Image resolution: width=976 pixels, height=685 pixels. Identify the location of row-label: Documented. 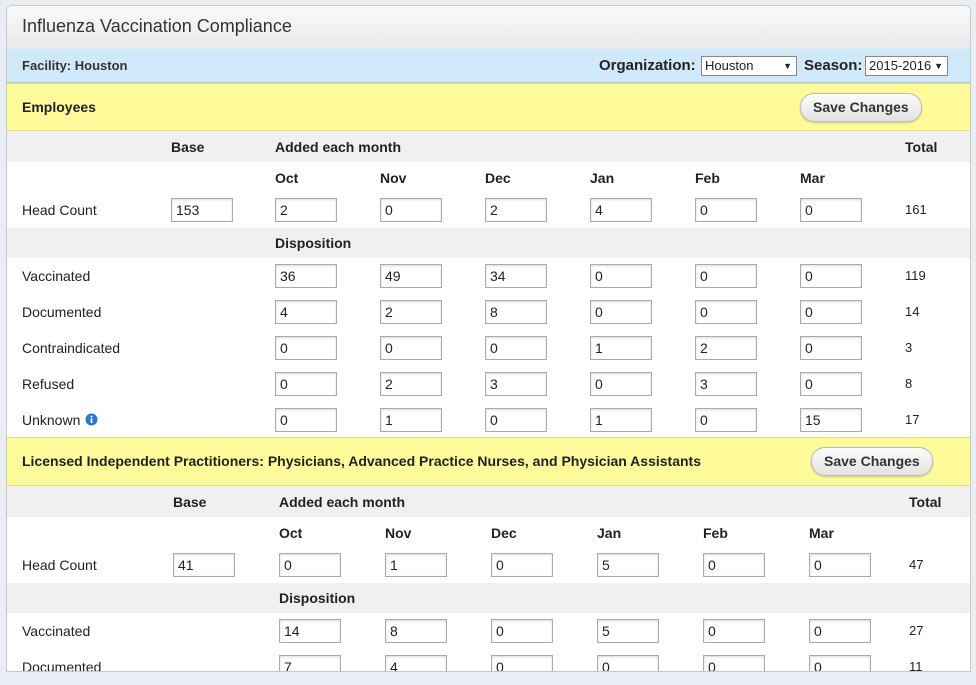
(62, 665).